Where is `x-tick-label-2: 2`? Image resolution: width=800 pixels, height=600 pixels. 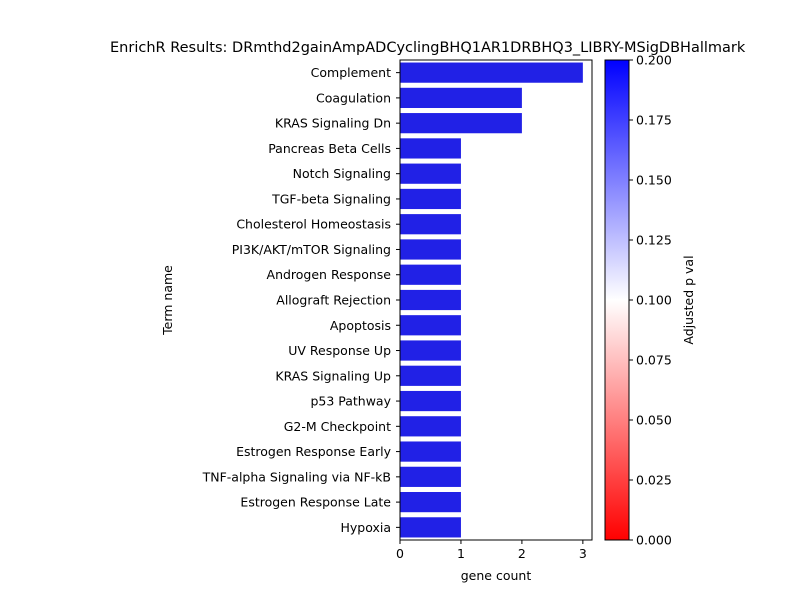
x-tick-label-2: 2 is located at coordinates (522, 553).